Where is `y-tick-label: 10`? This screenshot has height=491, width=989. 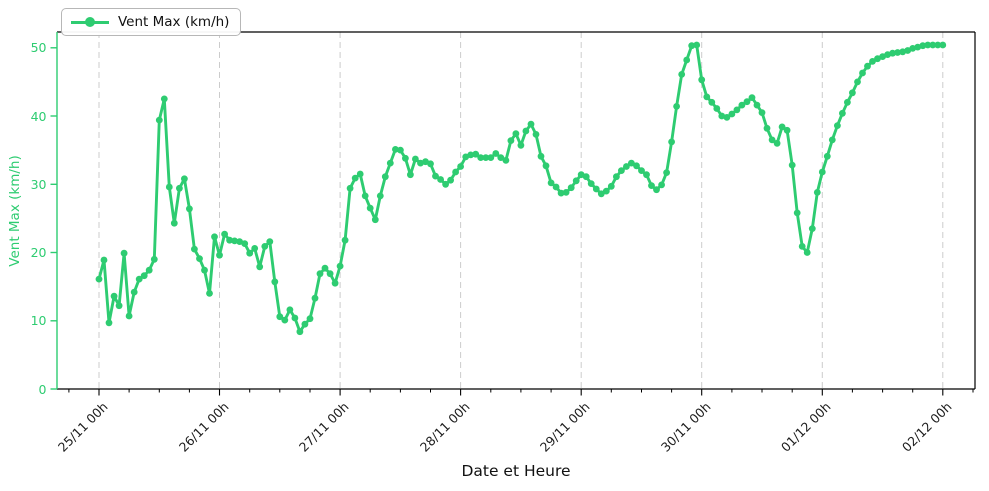
y-tick-label: 10 is located at coordinates (38, 321).